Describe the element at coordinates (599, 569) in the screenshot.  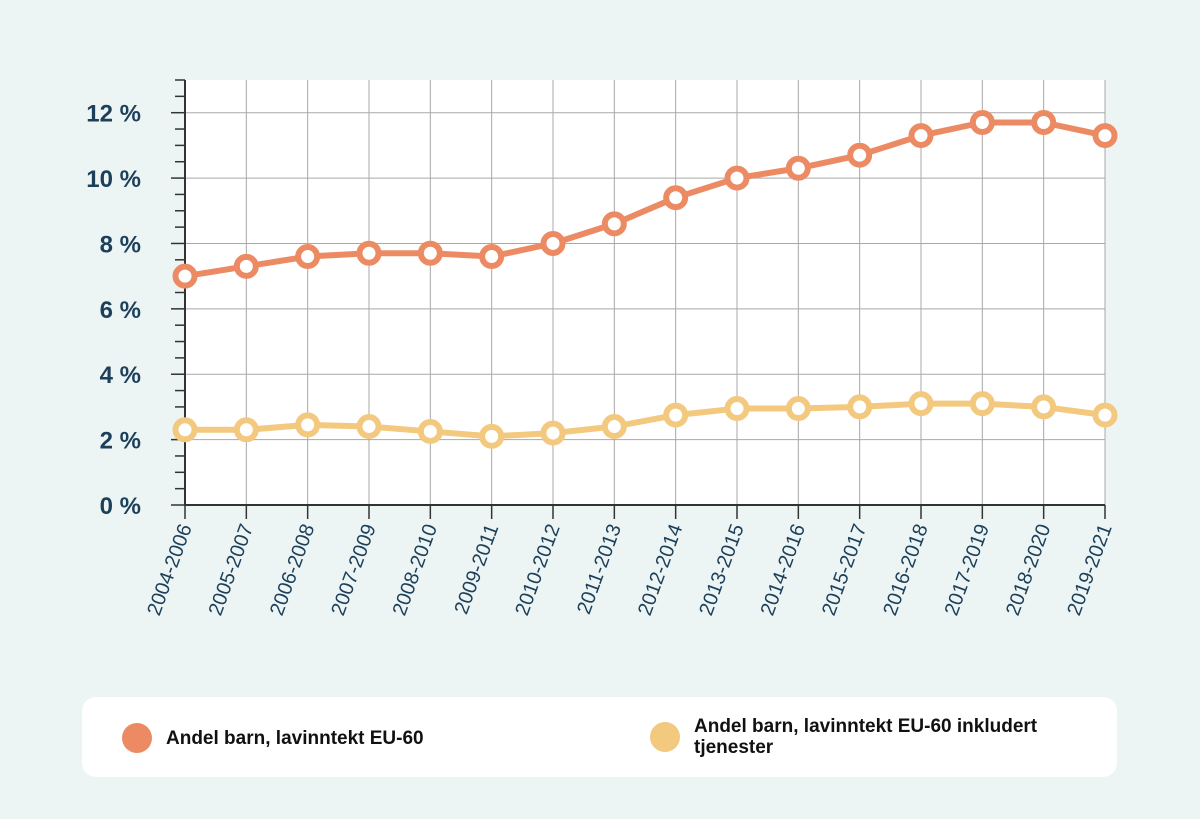
I see `x-tick-label: 2011-2013` at that location.